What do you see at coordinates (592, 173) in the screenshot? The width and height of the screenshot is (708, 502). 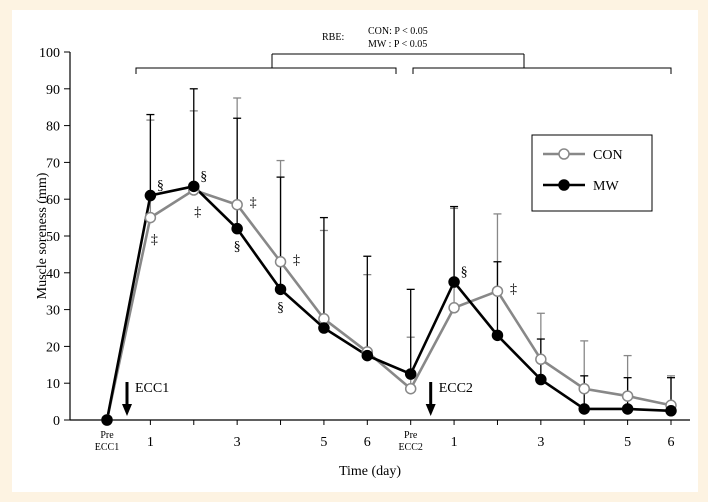 I see `legend-box` at bounding box center [592, 173].